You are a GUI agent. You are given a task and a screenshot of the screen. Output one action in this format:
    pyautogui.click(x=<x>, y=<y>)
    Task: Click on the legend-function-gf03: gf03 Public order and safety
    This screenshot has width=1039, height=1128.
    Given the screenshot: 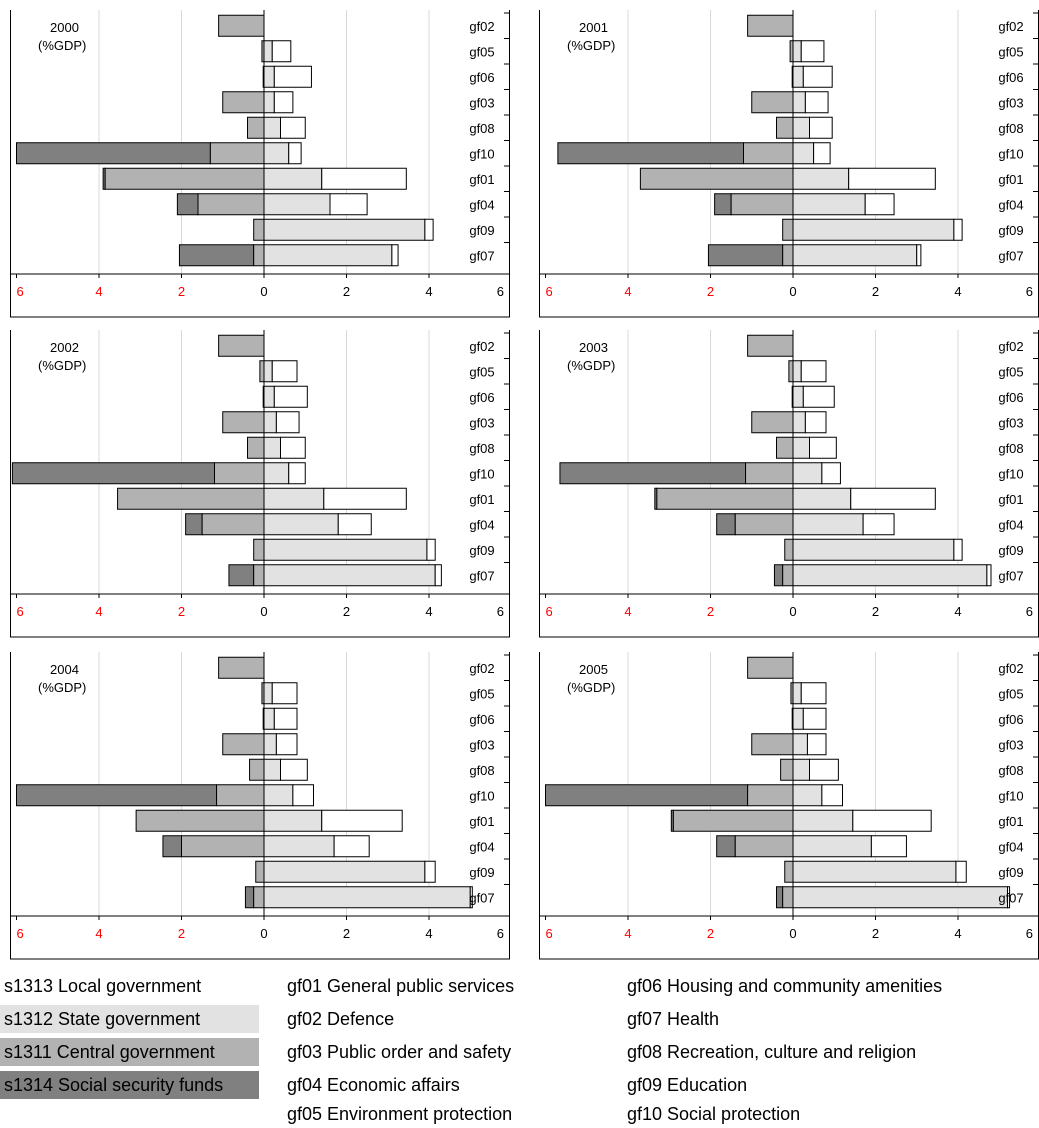 What is the action you would take?
    pyautogui.click(x=399, y=1052)
    